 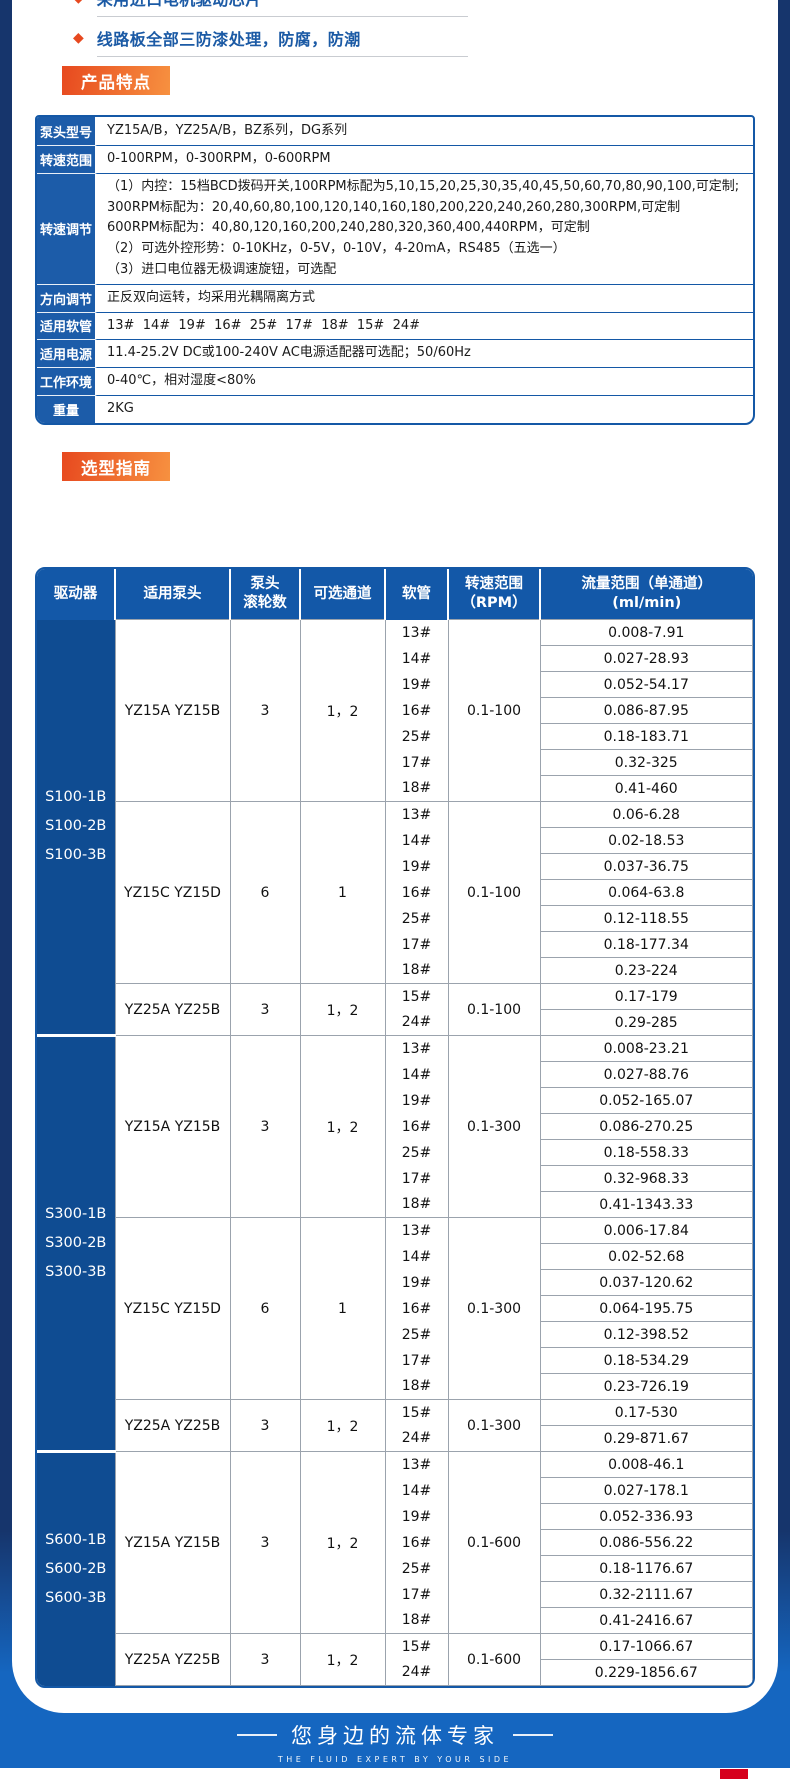 I want to click on cell-tube: 19#, so click(x=416, y=866).